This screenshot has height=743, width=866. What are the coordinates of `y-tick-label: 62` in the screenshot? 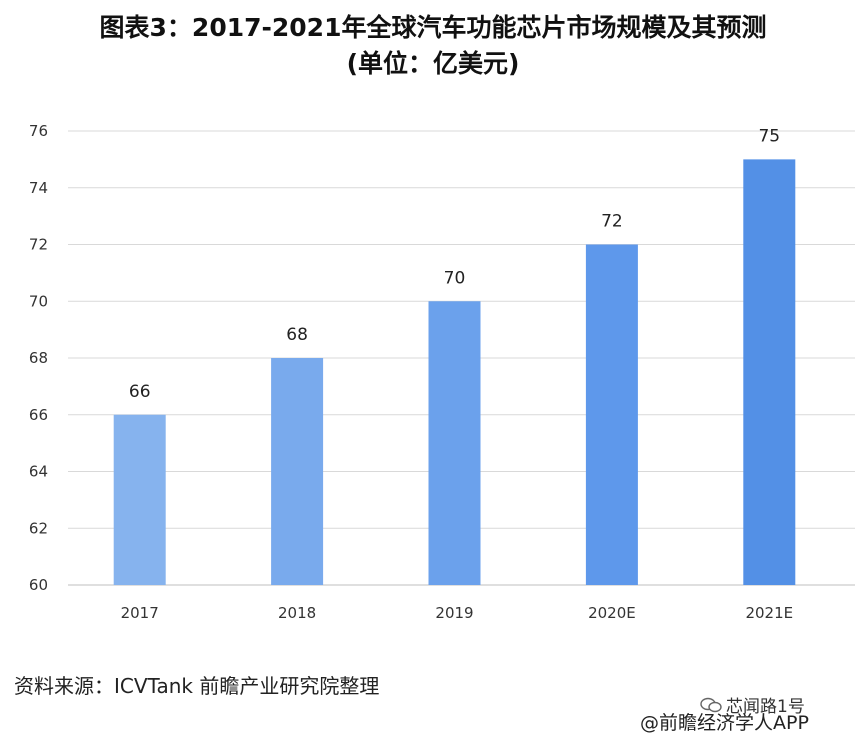 It's located at (38, 528).